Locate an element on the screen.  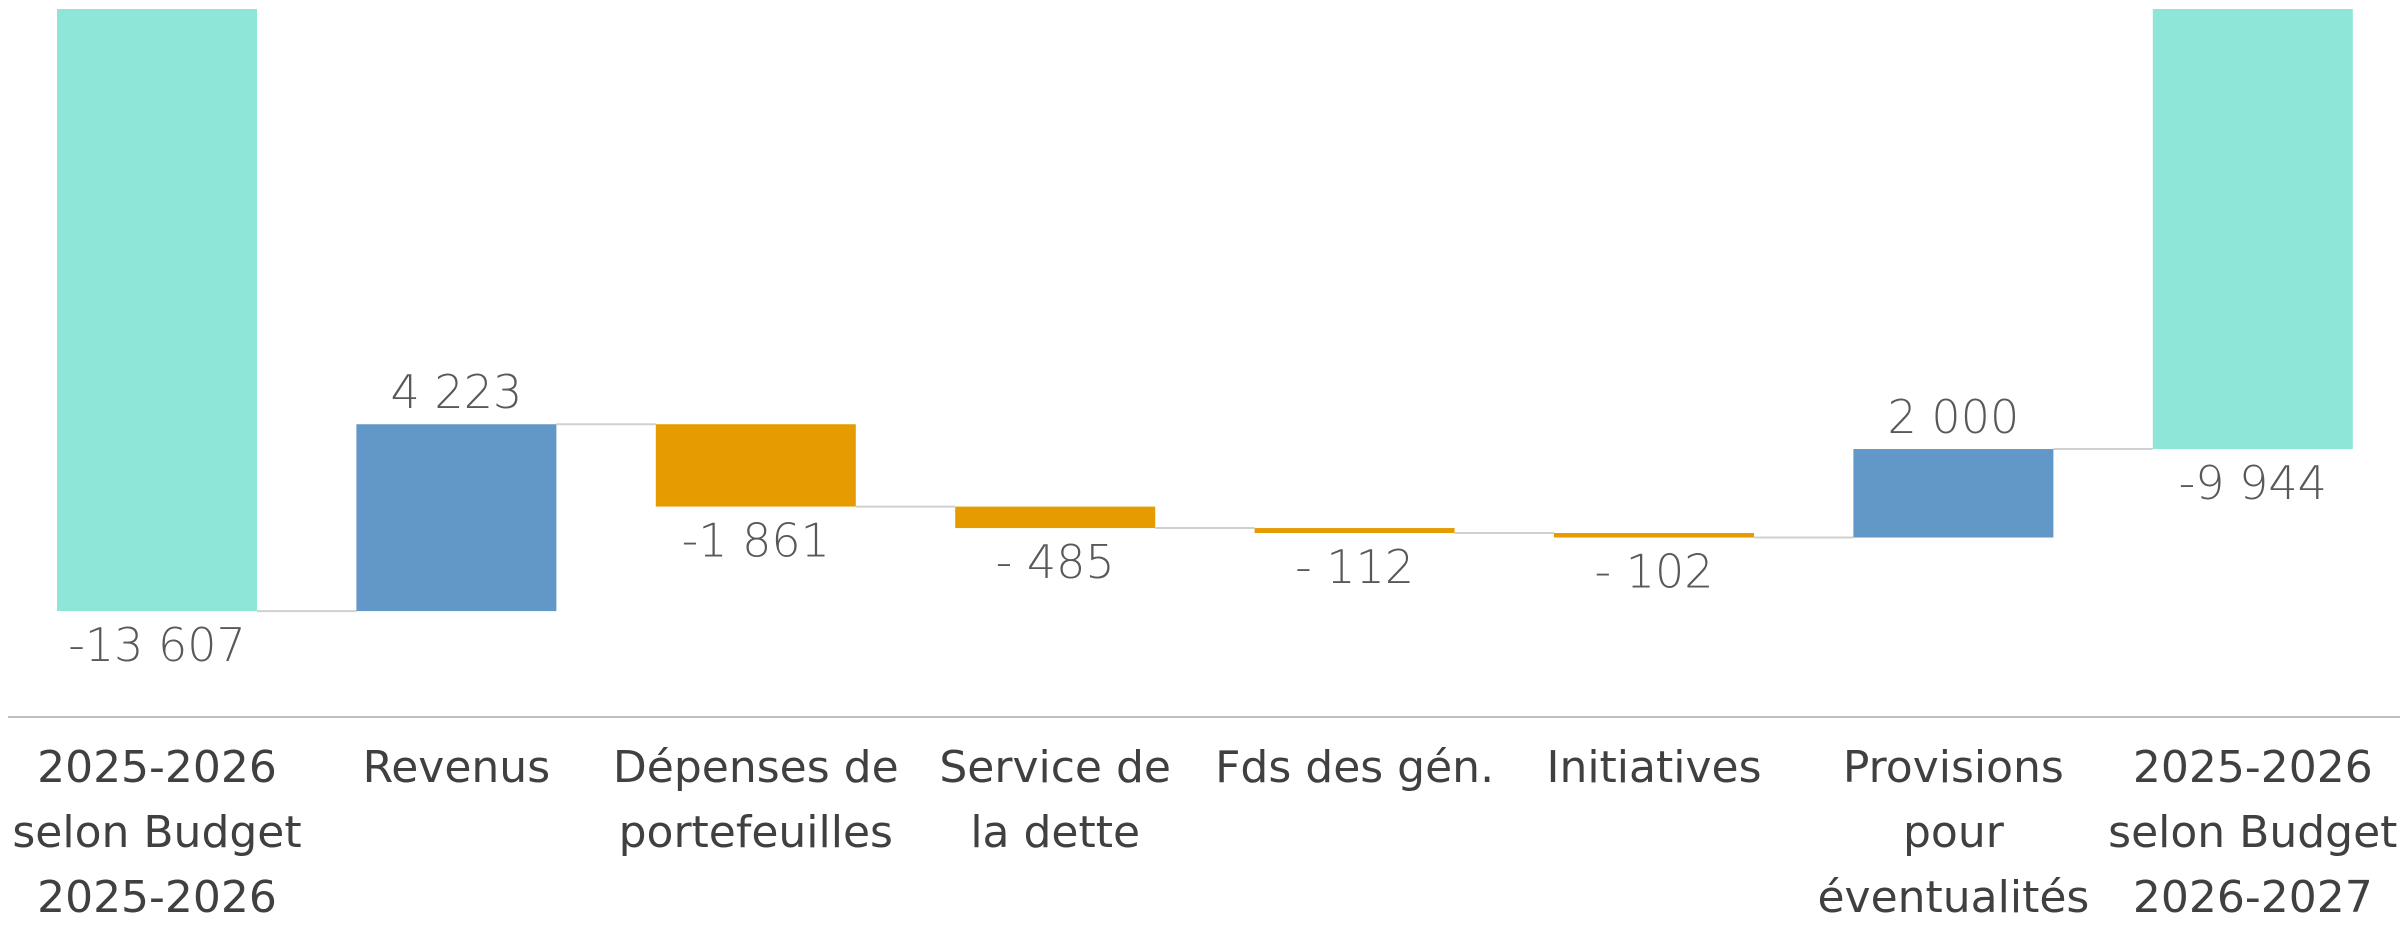
value-label: -13 607 is located at coordinates (157, 645).